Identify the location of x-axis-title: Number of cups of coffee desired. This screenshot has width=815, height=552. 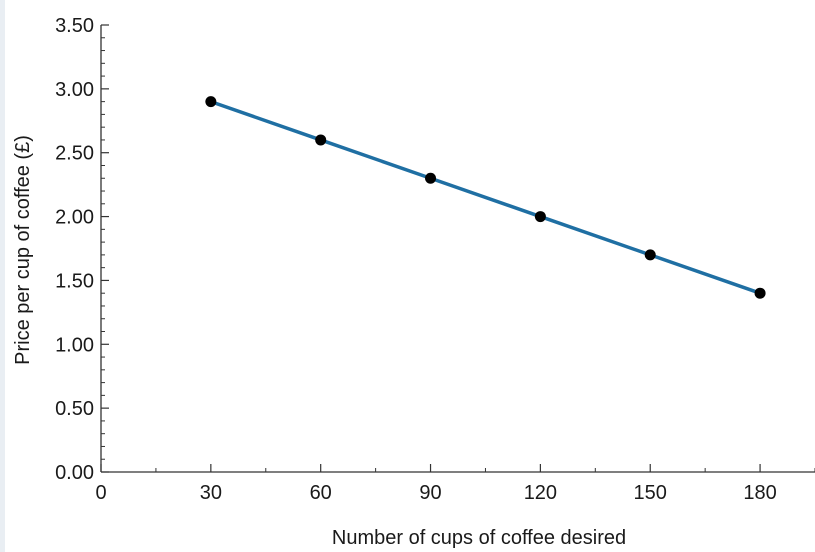
(479, 538).